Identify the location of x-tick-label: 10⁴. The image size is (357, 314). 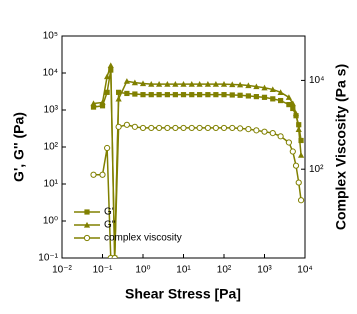
(304, 270).